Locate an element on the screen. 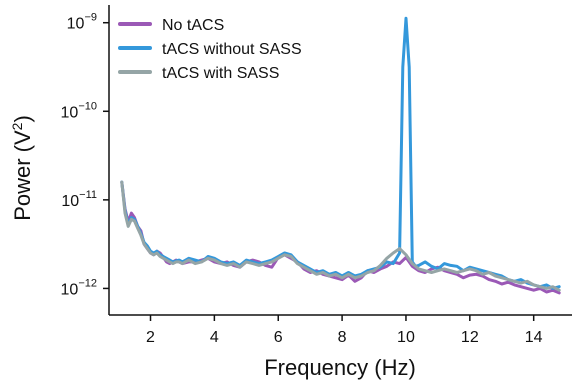 The width and height of the screenshot is (575, 383). y-axis-title-main: Power (V is located at coordinates (22, 175).